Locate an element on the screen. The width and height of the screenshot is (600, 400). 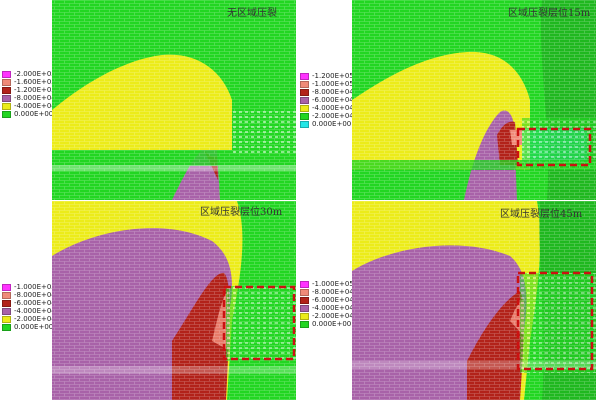
panel-title: 区域压裂层位15m is located at coordinates (549, 13).